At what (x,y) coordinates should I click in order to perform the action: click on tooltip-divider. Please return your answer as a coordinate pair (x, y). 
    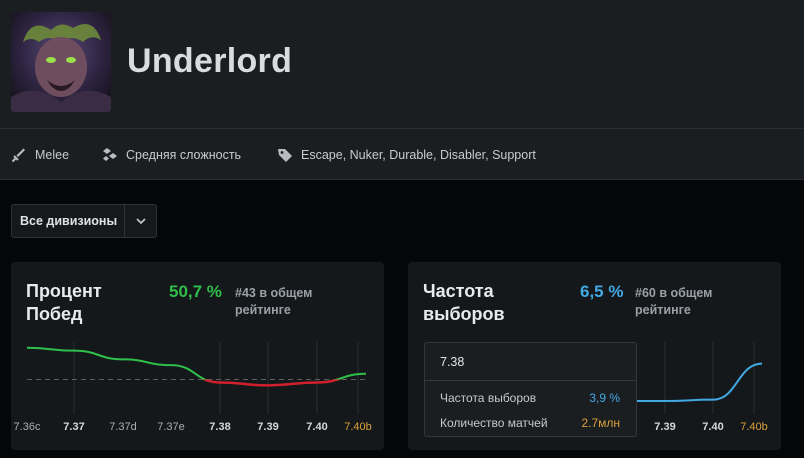
    Looking at the image, I should click on (530, 380).